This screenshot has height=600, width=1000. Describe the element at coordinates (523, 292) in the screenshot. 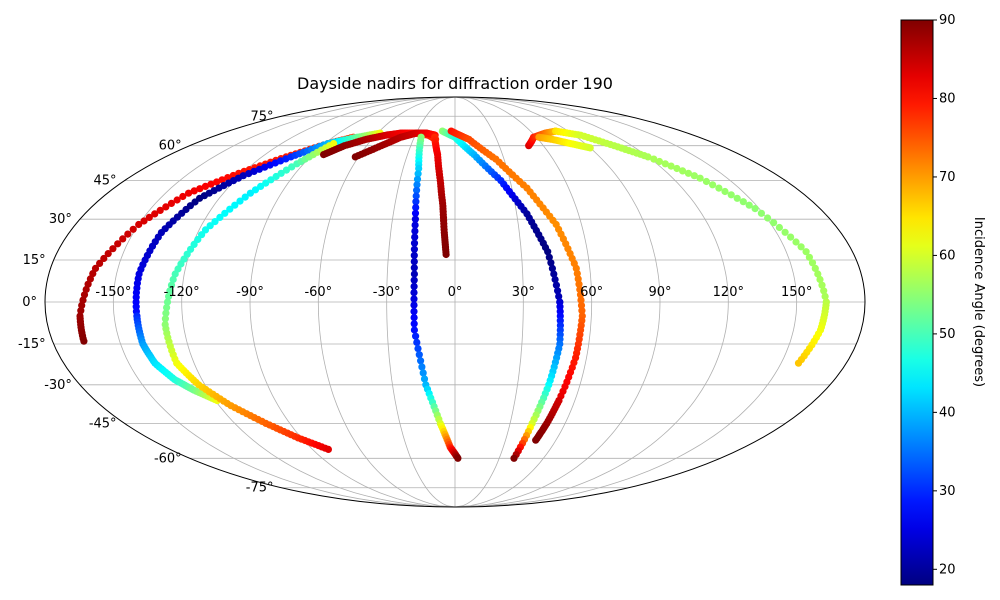

I see `lon-tick-label: 30°` at that location.